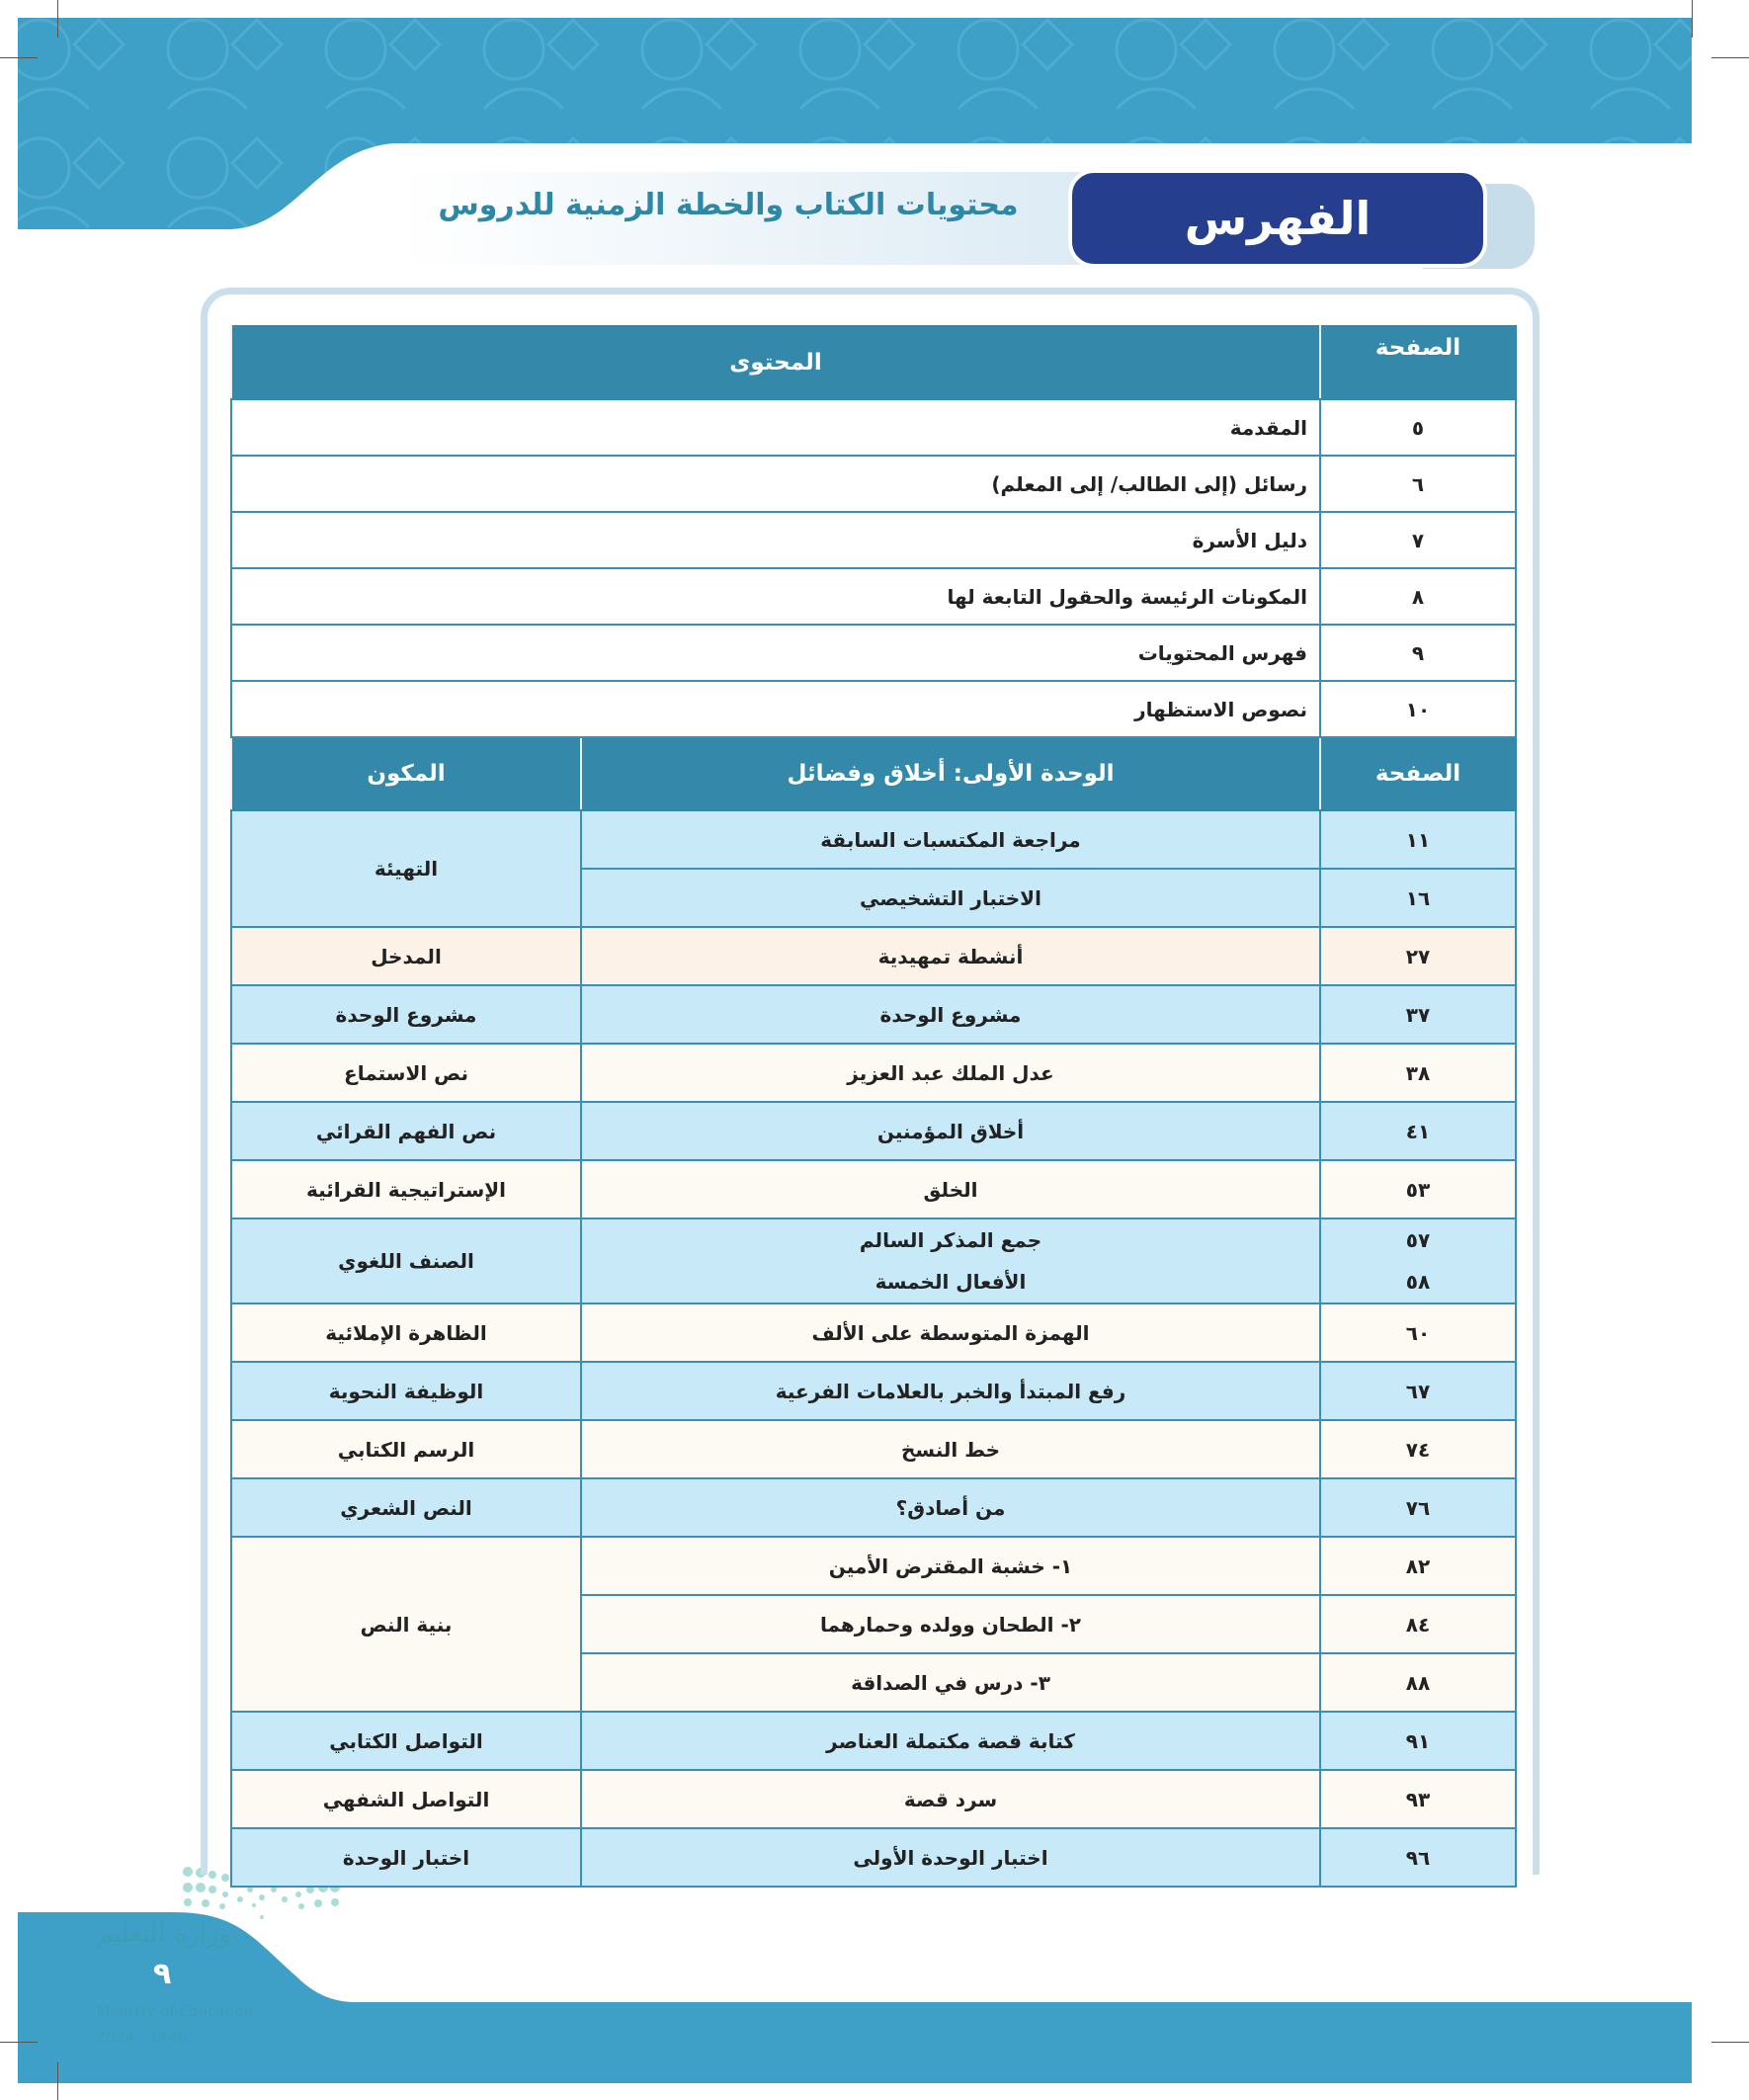  I want to click on lesson-cell: كتابة قصة مكتملة العناصر, so click(950, 1741).